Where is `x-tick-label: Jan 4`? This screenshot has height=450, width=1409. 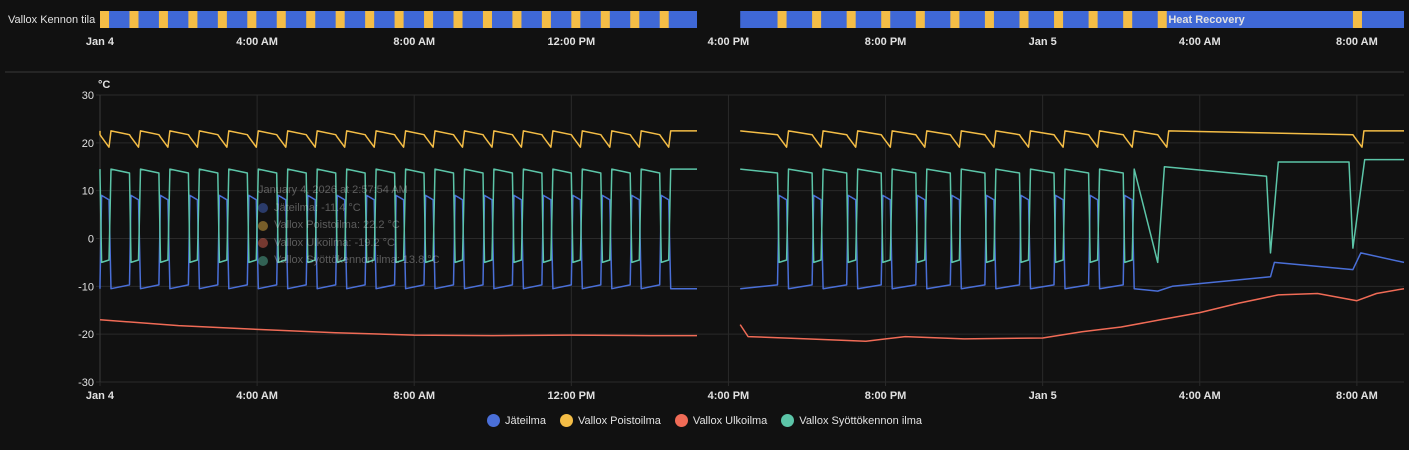 x-tick-label: Jan 4 is located at coordinates (100, 396).